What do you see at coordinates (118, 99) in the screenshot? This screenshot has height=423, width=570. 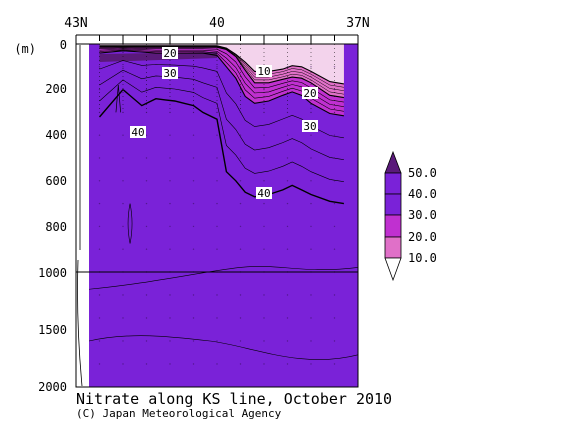 I see `contour-spike` at bounding box center [118, 99].